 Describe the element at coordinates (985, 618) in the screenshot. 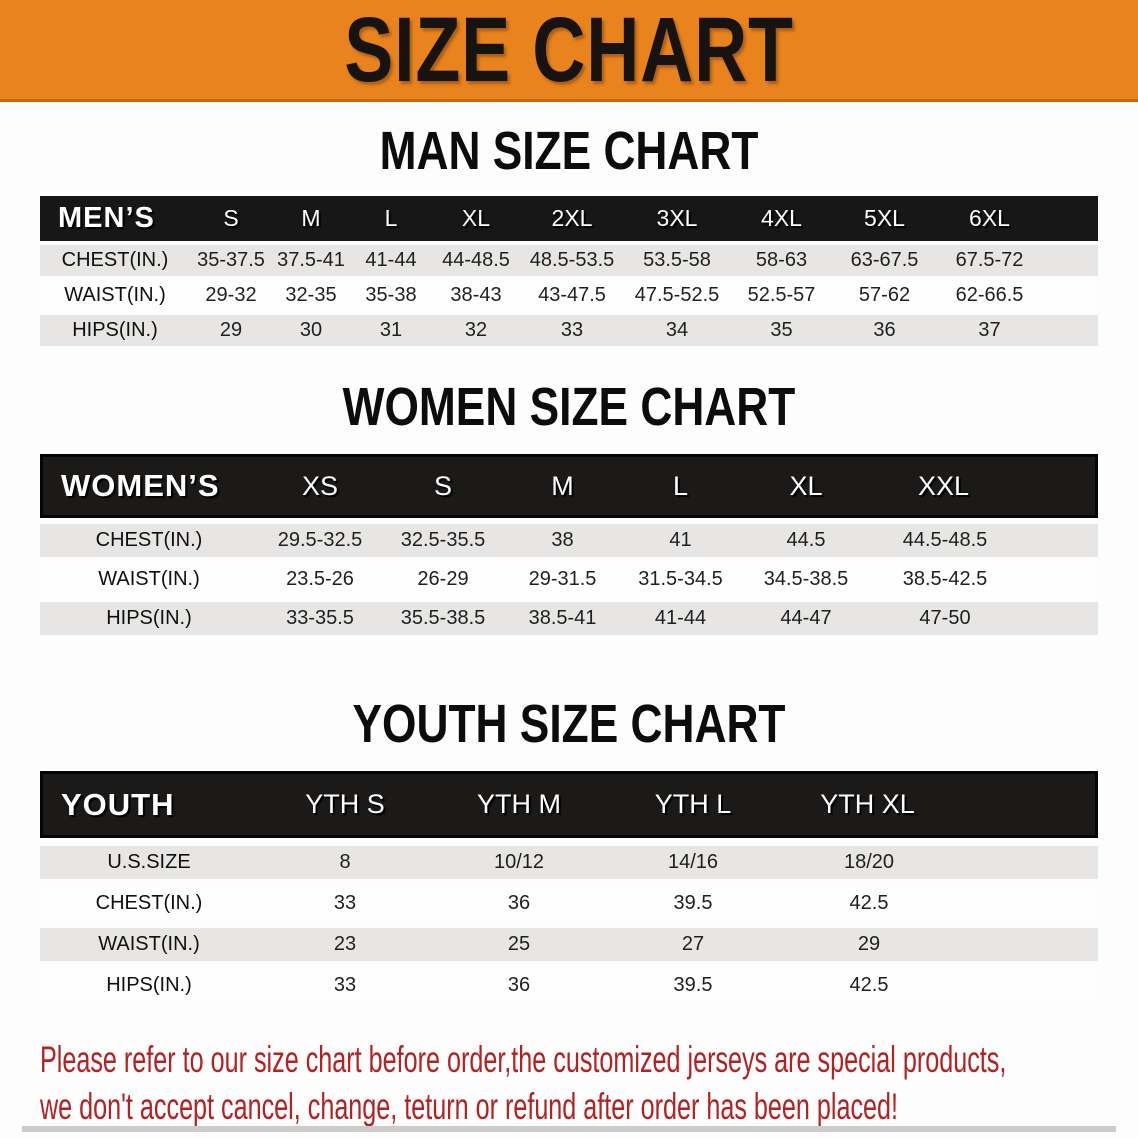

I see `size-value: 47-50` at that location.